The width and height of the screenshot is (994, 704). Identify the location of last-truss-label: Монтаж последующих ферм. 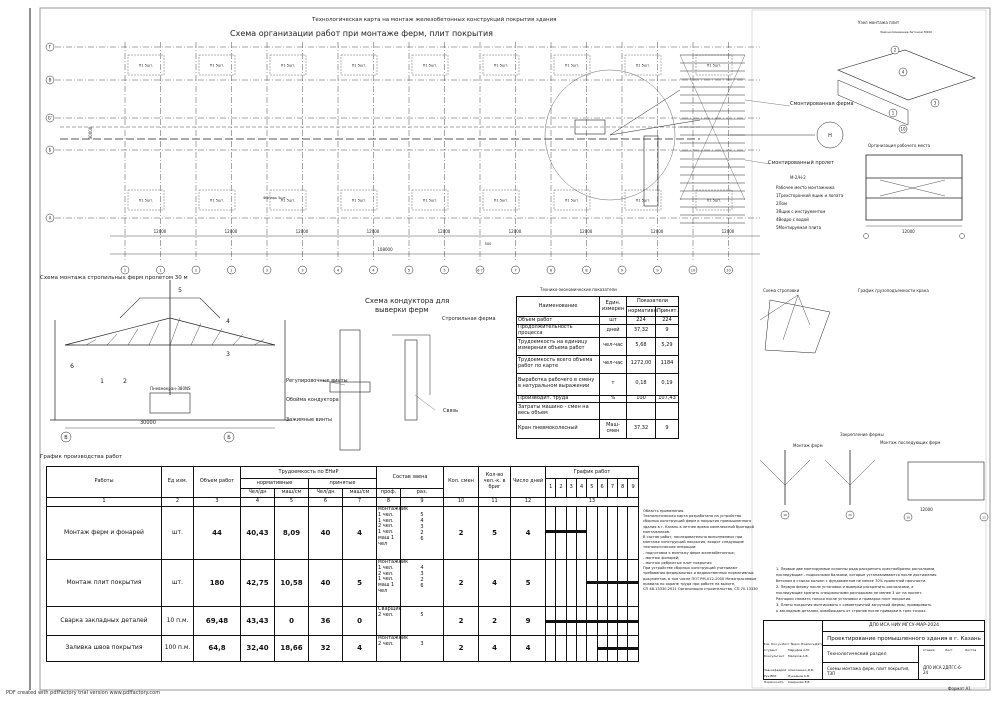
(910, 442).